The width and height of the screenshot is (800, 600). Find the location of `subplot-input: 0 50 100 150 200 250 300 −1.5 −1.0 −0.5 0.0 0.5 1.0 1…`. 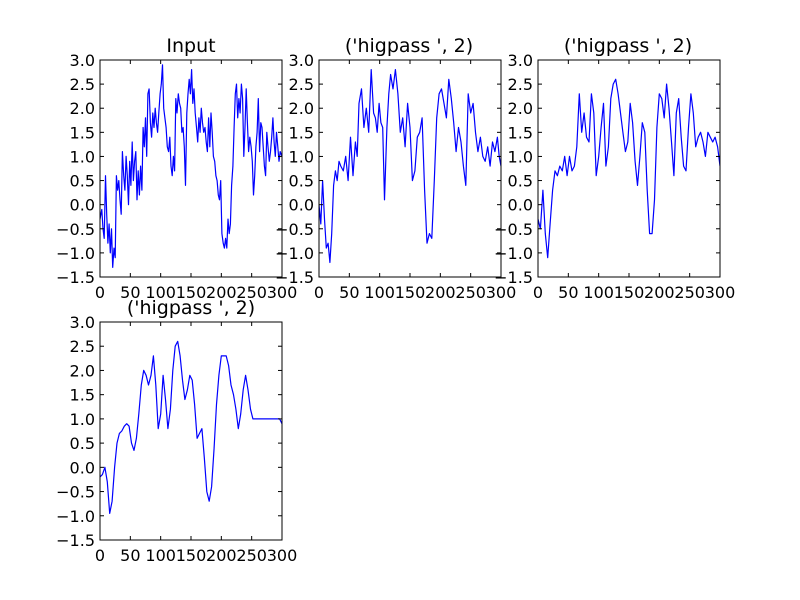

subplot-input: 0 50 100 150 200 250 300 −1.5 −1.0 −0.5 0.0 0.5 1.0 1… is located at coordinates (176, 168).